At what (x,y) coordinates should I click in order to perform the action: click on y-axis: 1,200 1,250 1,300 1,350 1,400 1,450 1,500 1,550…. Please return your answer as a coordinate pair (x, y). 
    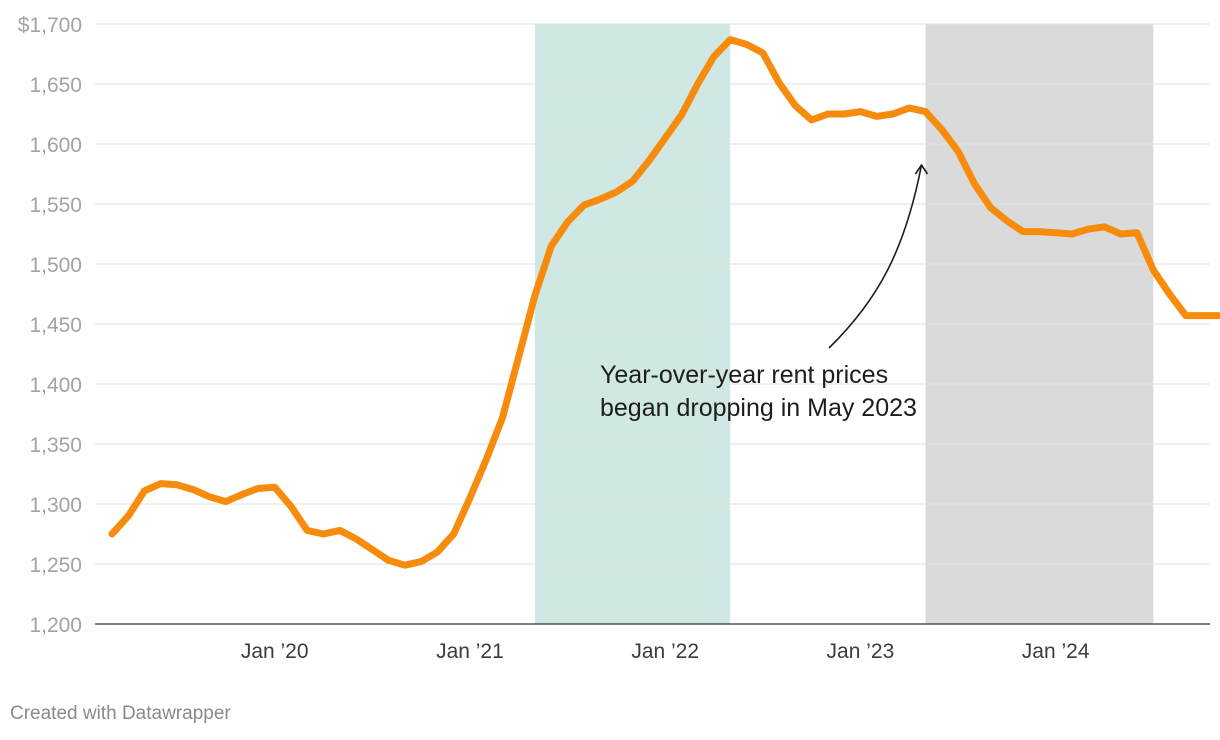
    Looking at the image, I should click on (50, 325).